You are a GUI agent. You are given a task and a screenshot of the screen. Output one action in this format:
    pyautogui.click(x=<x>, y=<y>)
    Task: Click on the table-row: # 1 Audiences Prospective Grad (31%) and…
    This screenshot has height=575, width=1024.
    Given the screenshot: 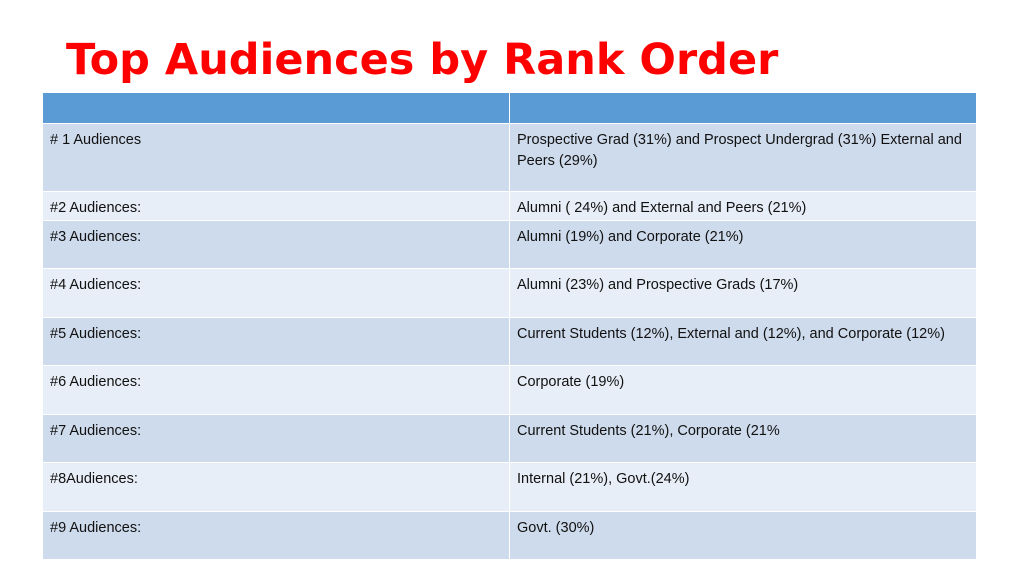 What is the action you would take?
    pyautogui.click(x=509, y=157)
    